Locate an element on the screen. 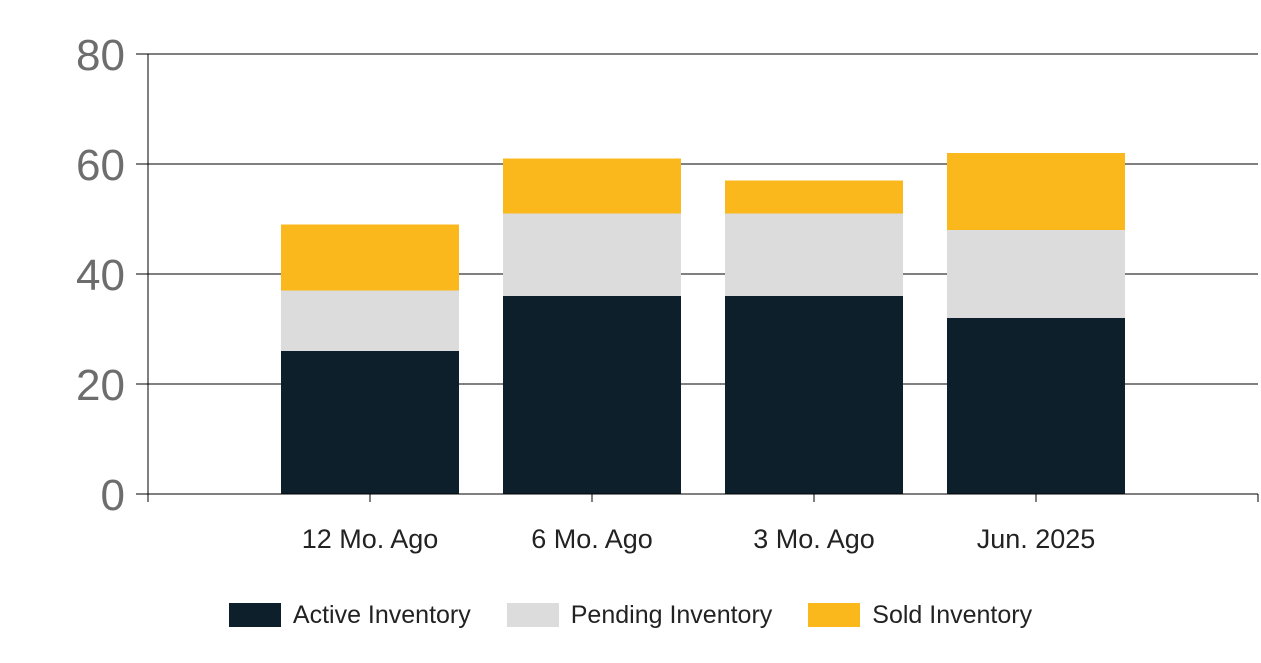 The width and height of the screenshot is (1261, 663). y-tick-label: 0 is located at coordinates (113, 495).